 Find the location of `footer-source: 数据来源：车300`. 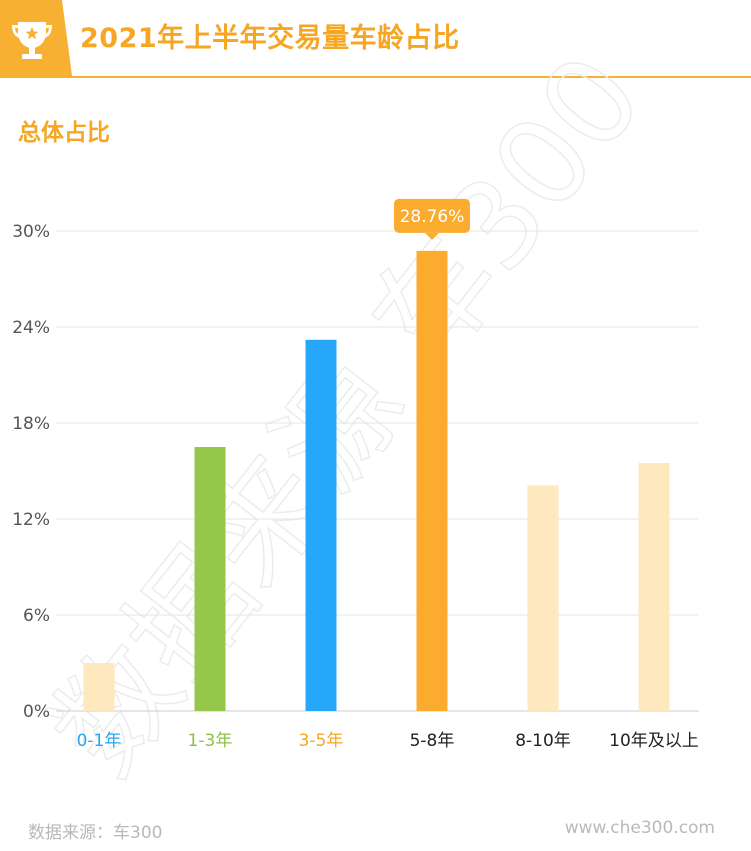

footer-source: 数据来源：车300 is located at coordinates (95, 833).